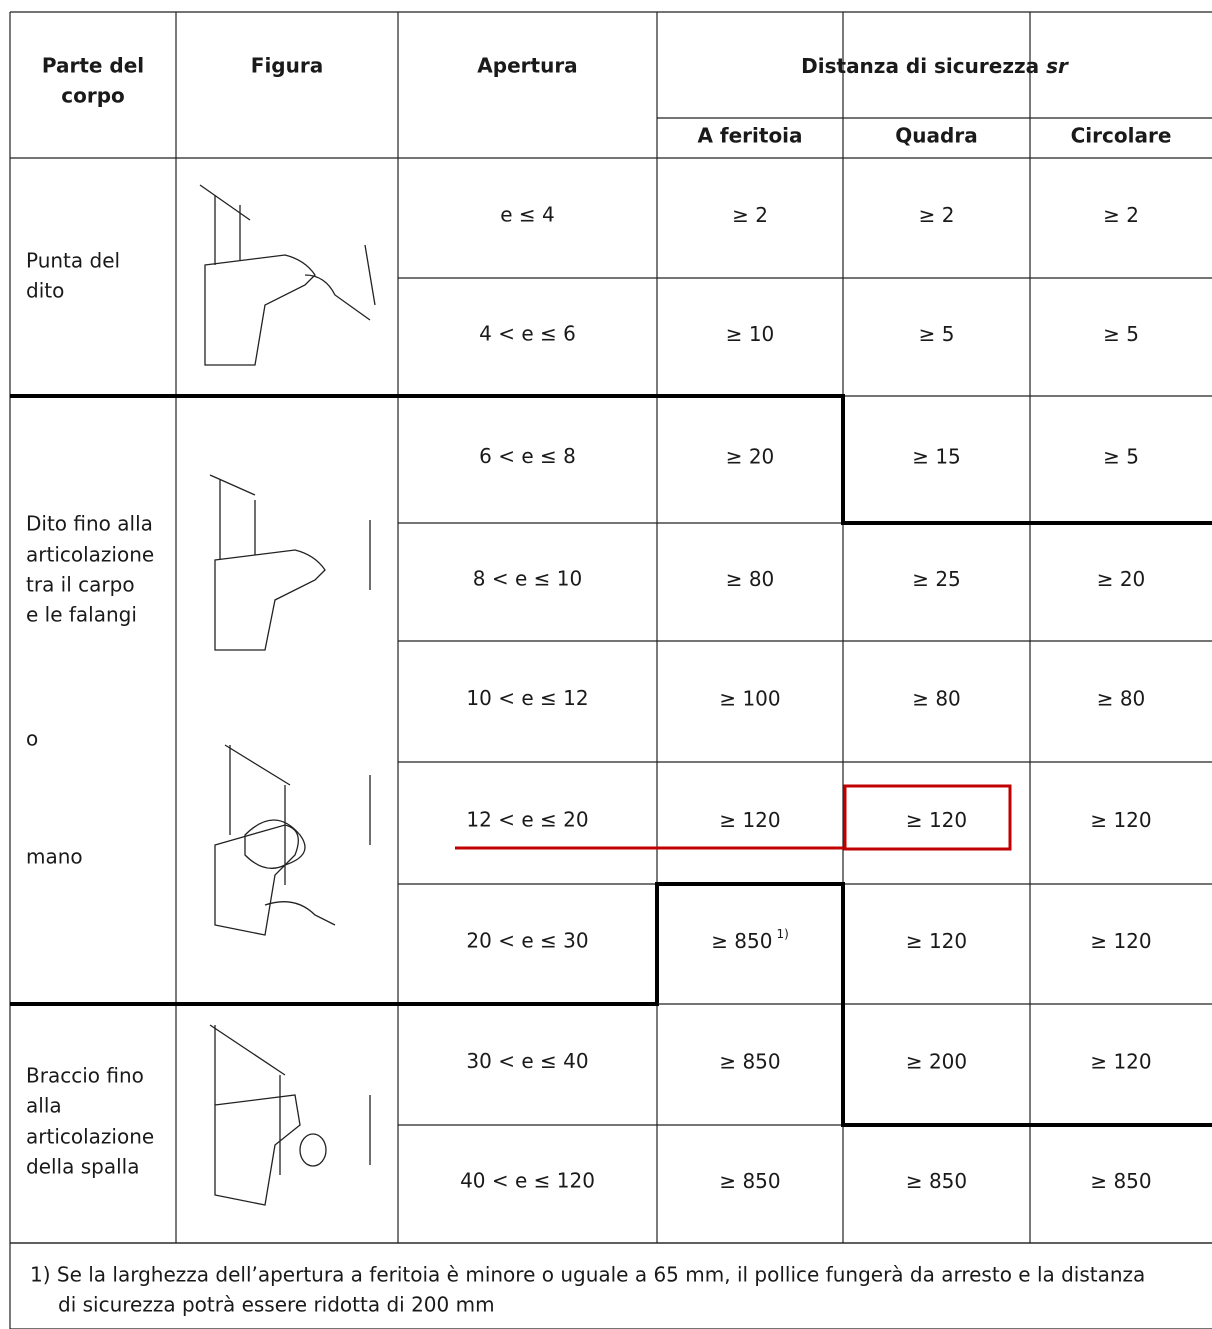  I want to click on distance-value: ≥ 100, so click(749, 698).